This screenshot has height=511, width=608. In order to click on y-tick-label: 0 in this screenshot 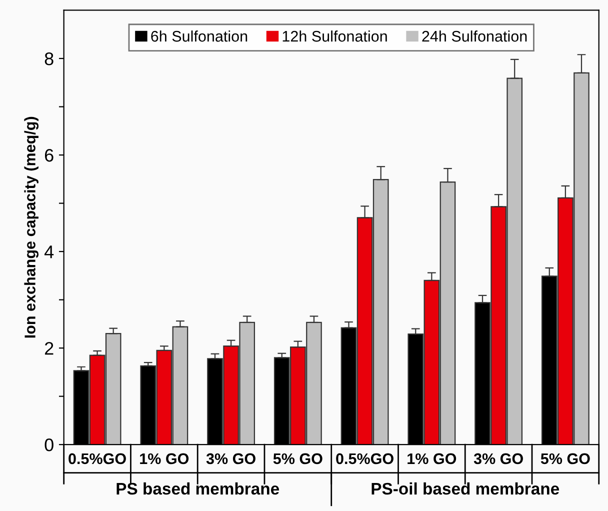, I will do `click(49, 445)`.